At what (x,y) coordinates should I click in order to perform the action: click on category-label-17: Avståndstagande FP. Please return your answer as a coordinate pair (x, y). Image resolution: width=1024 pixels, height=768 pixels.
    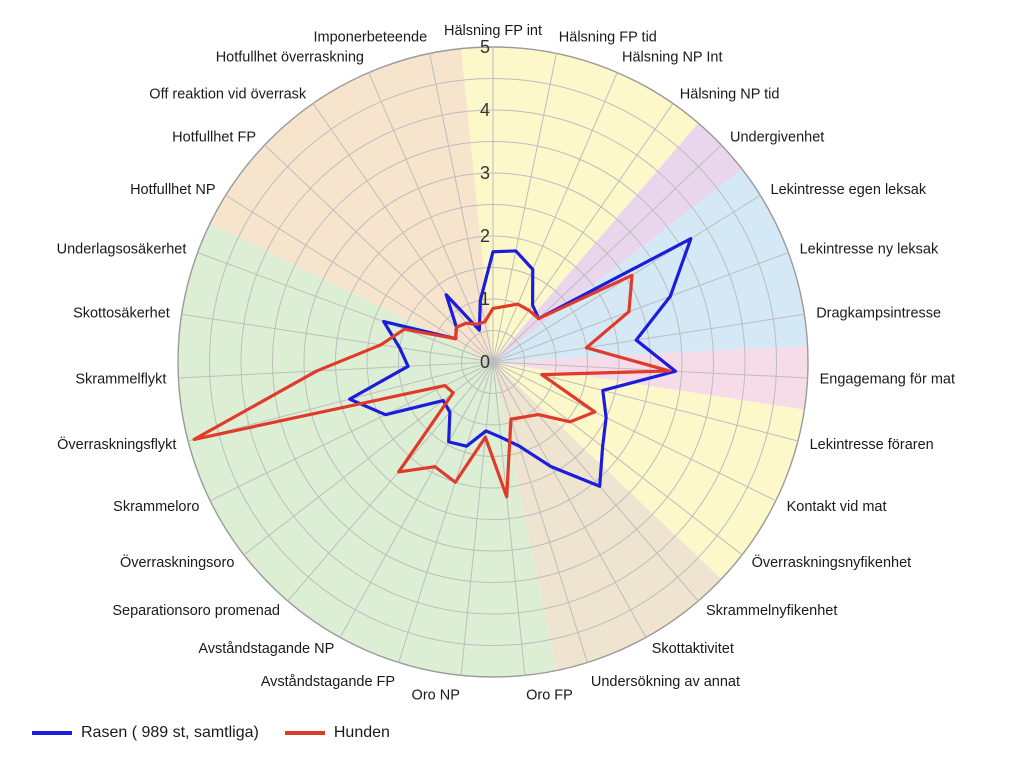
    Looking at the image, I should click on (328, 682).